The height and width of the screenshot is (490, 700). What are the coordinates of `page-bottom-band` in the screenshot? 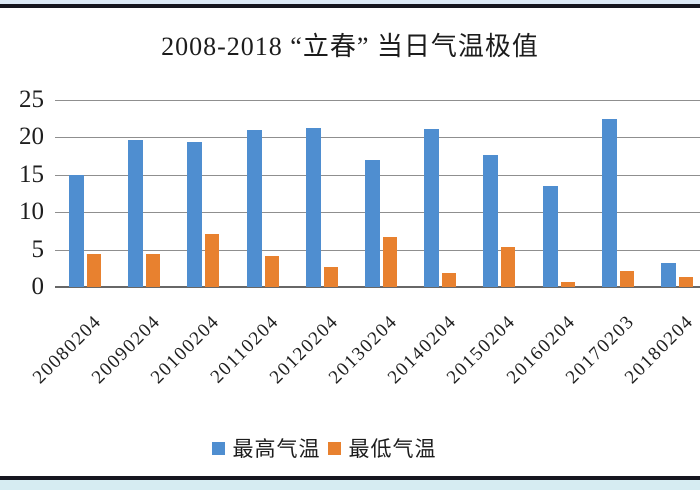 It's located at (350, 485).